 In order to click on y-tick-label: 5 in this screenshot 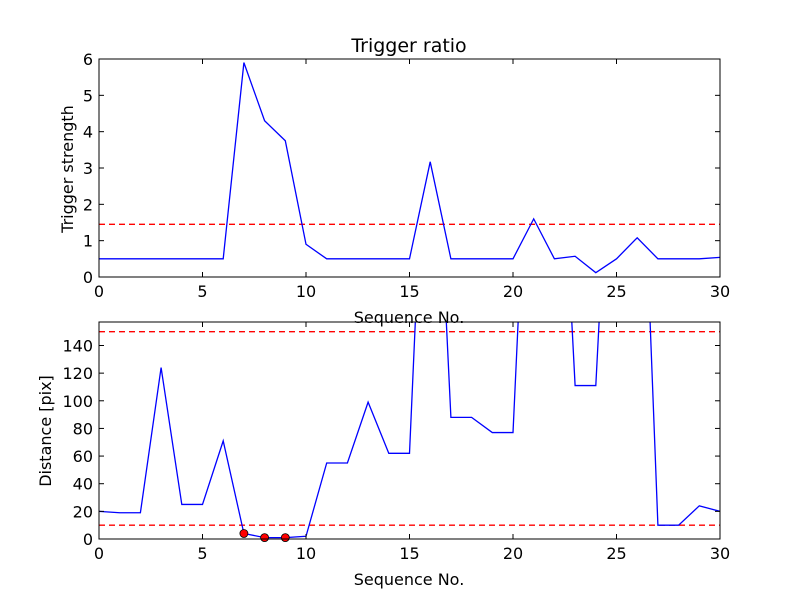, I will do `click(88, 95)`.